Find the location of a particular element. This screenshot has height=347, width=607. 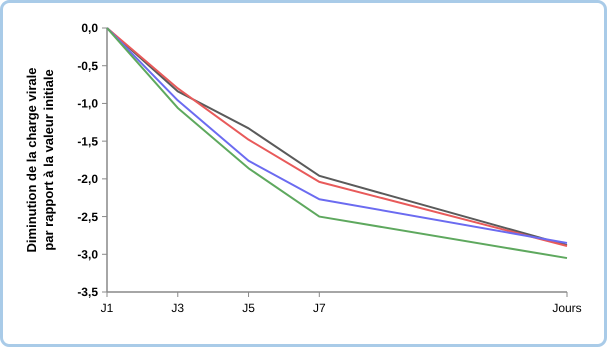

x-tick-label: J5 is located at coordinates (249, 308).